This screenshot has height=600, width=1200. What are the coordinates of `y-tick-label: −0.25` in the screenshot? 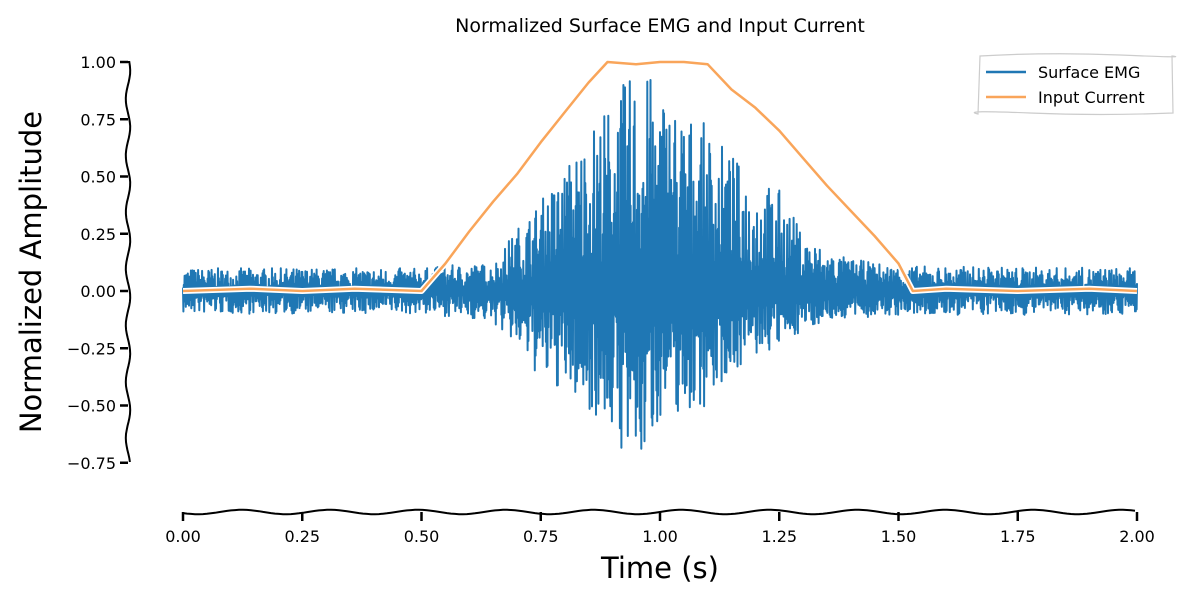 It's located at (91, 348).